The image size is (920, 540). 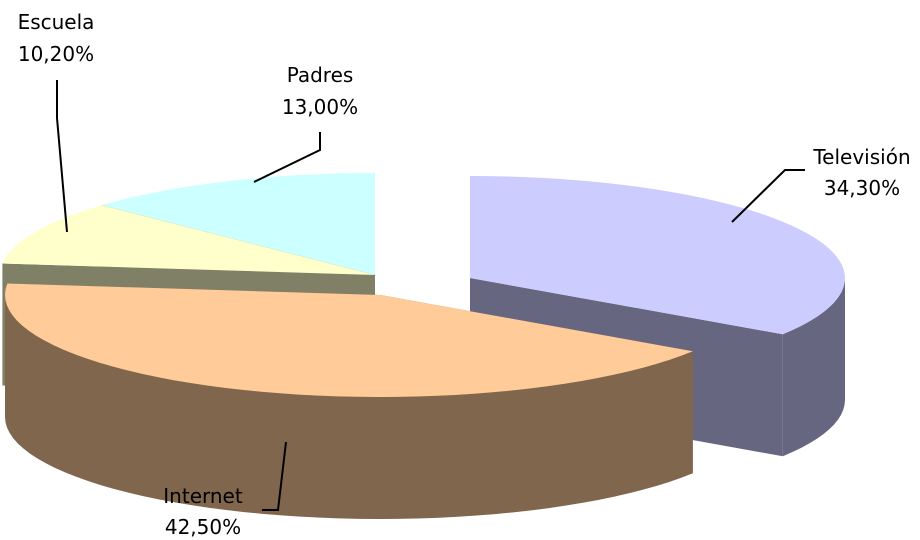 I want to click on slice-top-escuela, so click(x=189, y=240).